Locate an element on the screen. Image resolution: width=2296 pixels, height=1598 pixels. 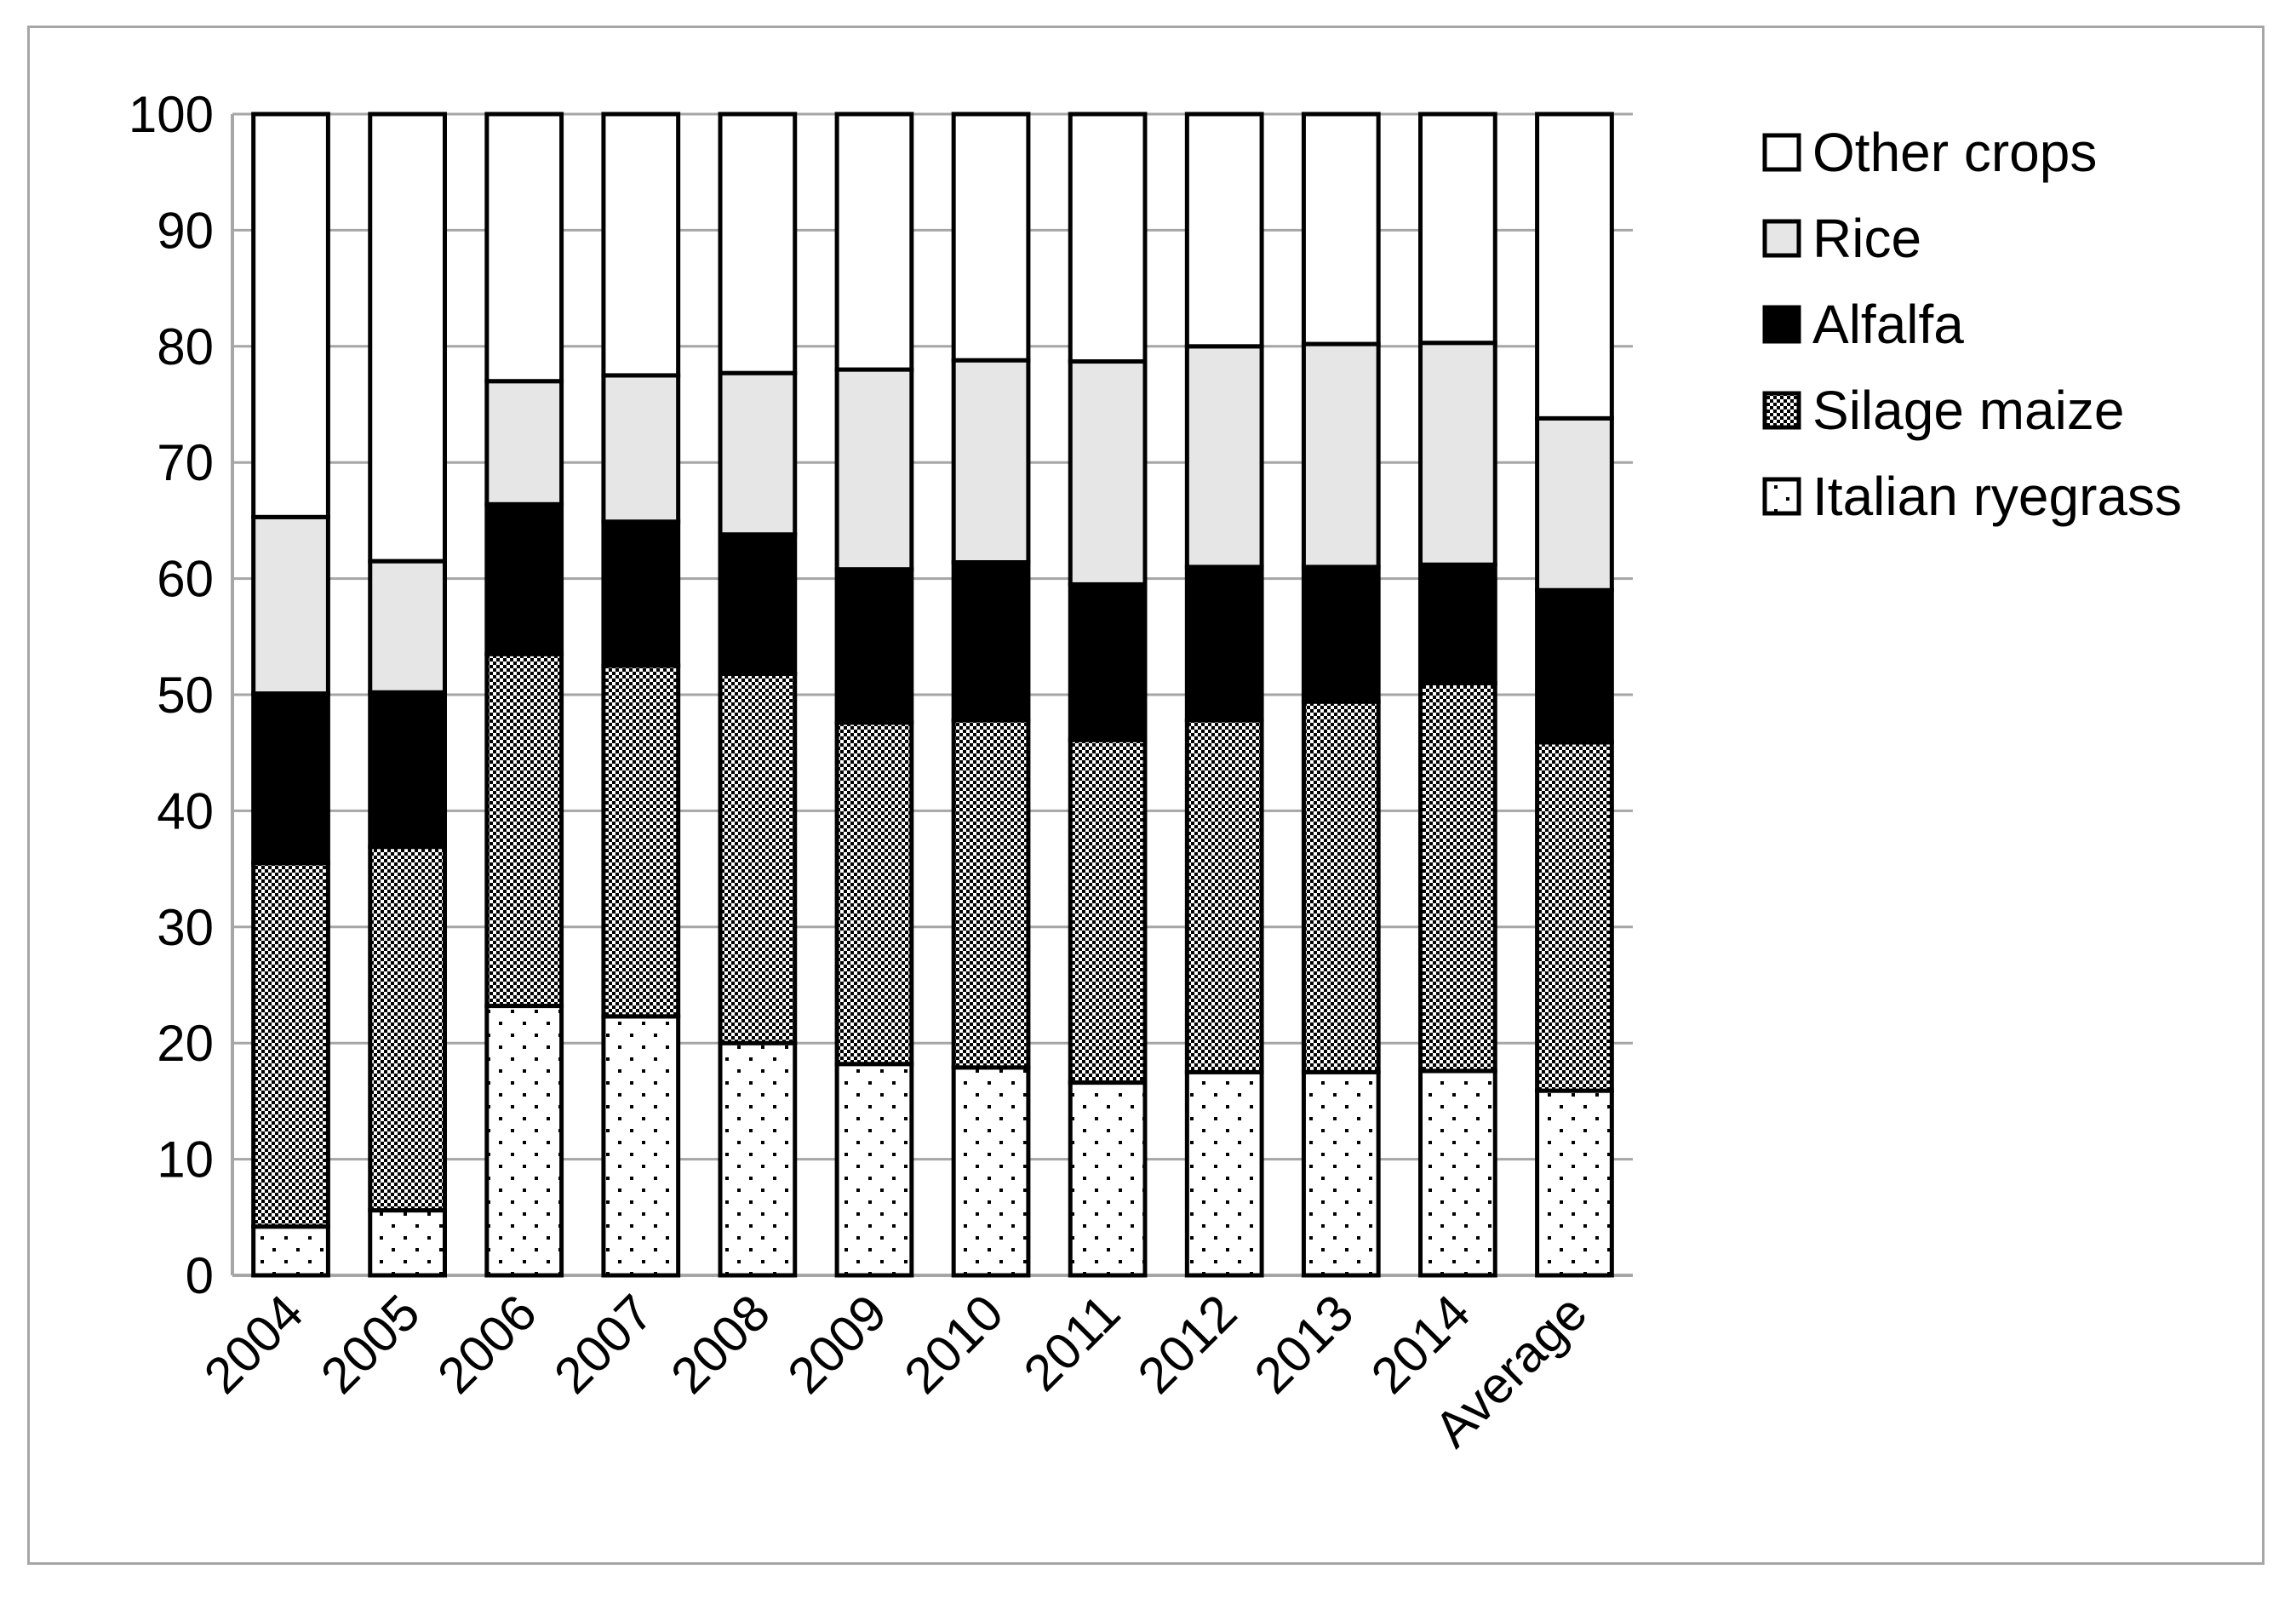
bar-stack-2005 is located at coordinates (407, 695).